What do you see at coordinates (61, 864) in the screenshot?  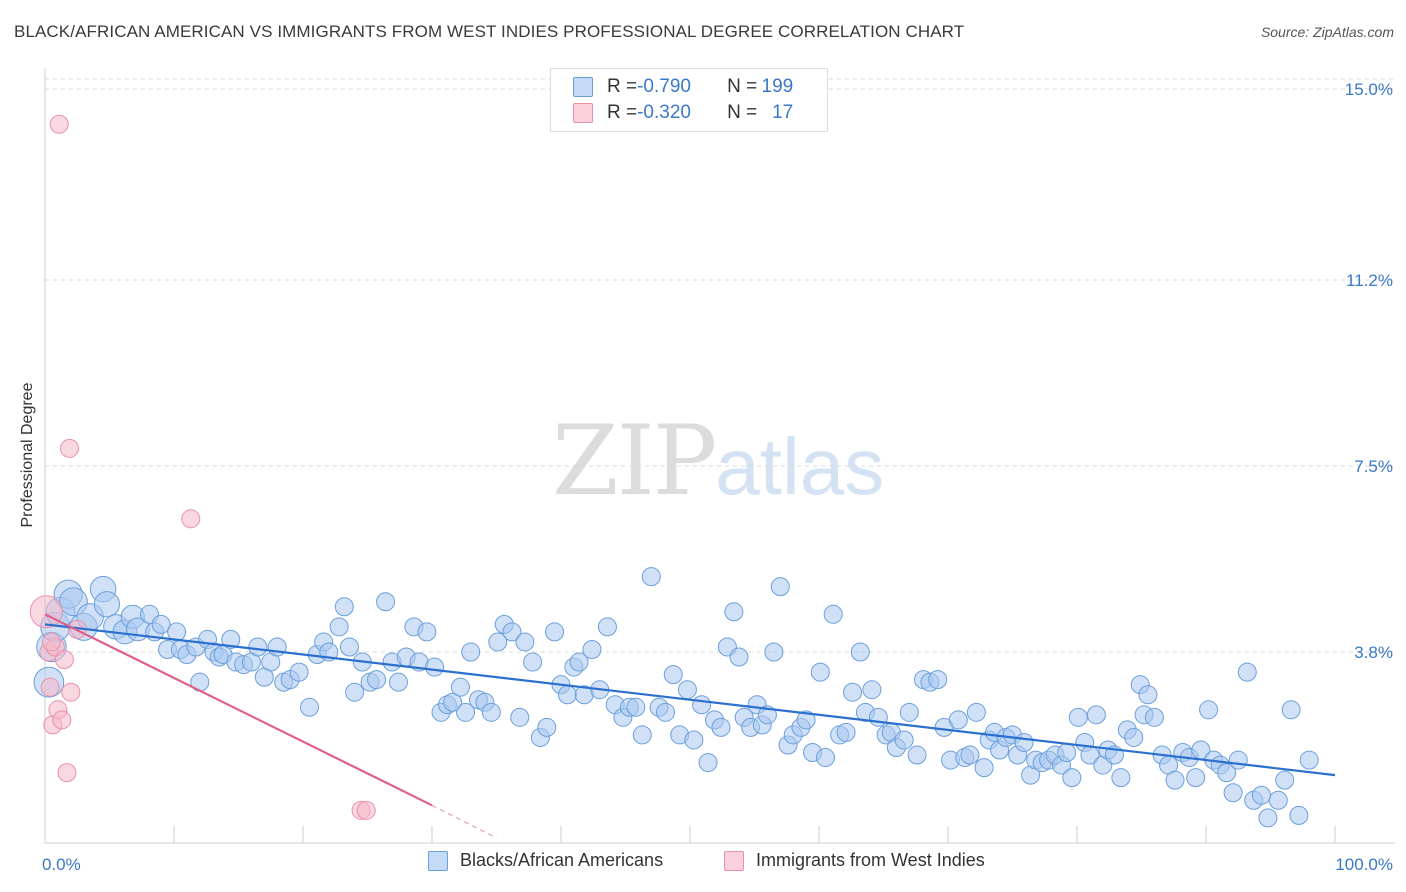 I see `x-tick-label: 0.0%` at bounding box center [61, 864].